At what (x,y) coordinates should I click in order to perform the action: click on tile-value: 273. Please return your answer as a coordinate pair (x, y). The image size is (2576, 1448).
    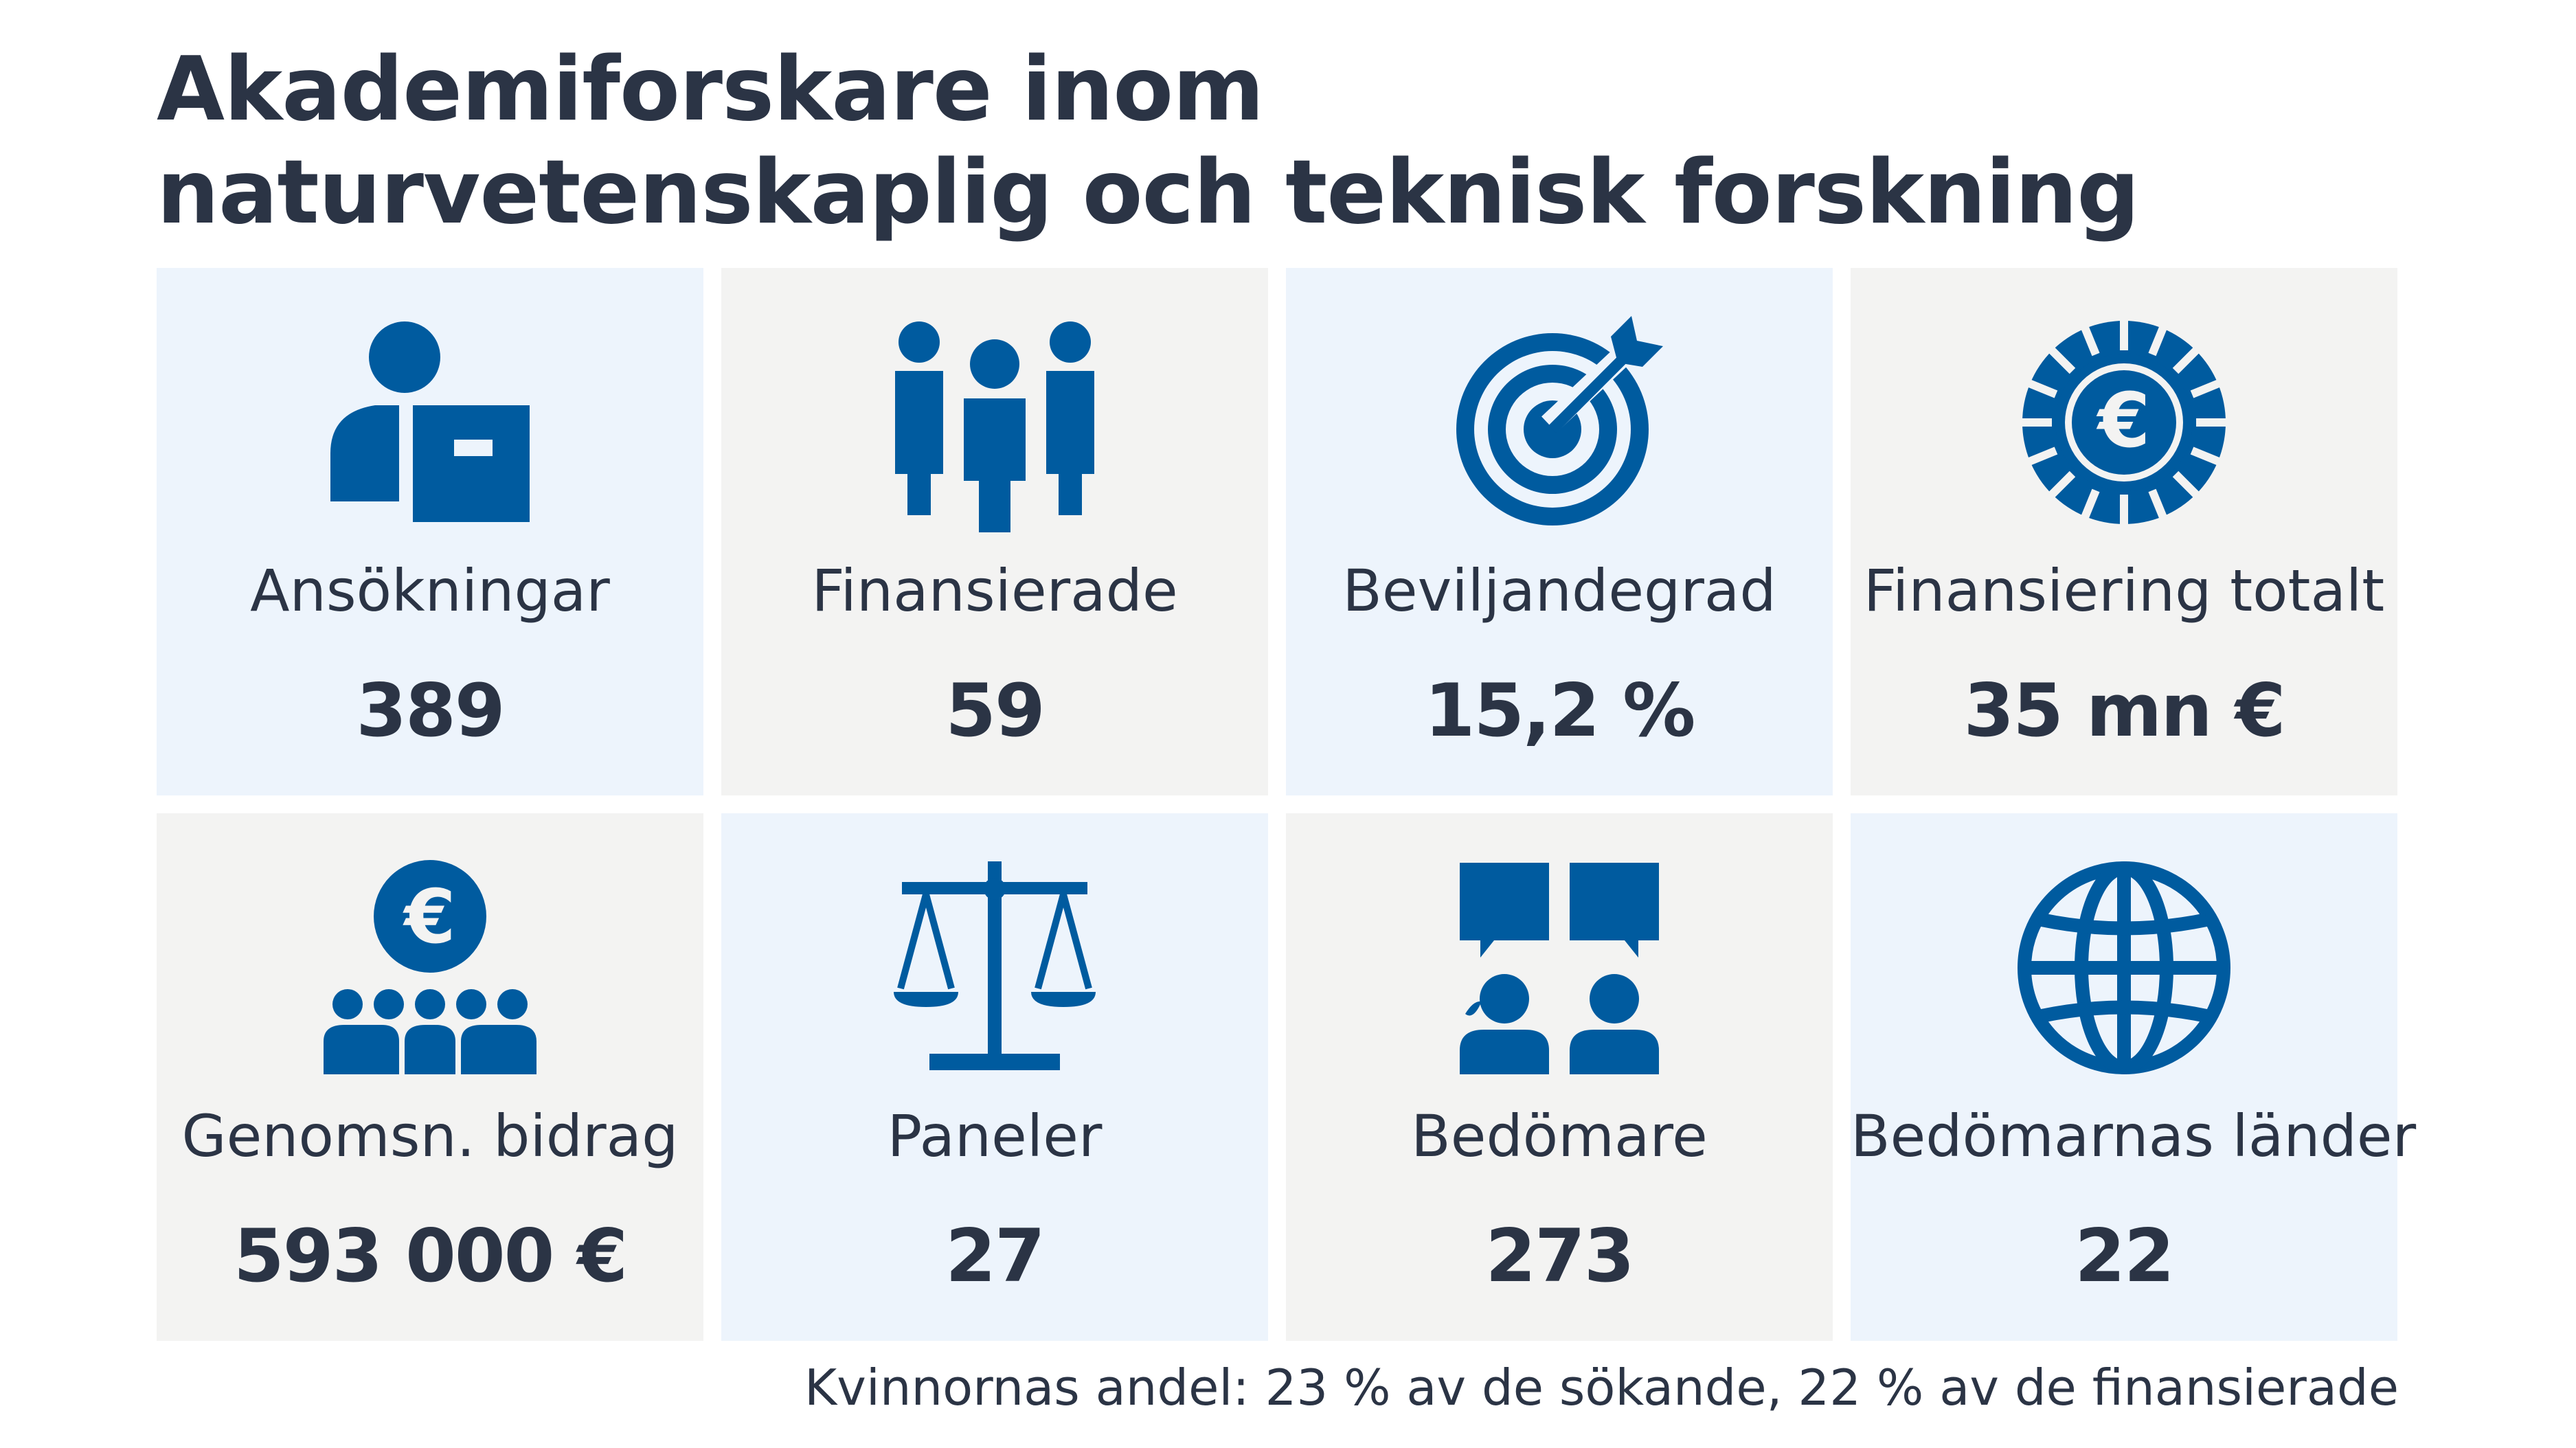
    Looking at the image, I should click on (1559, 1256).